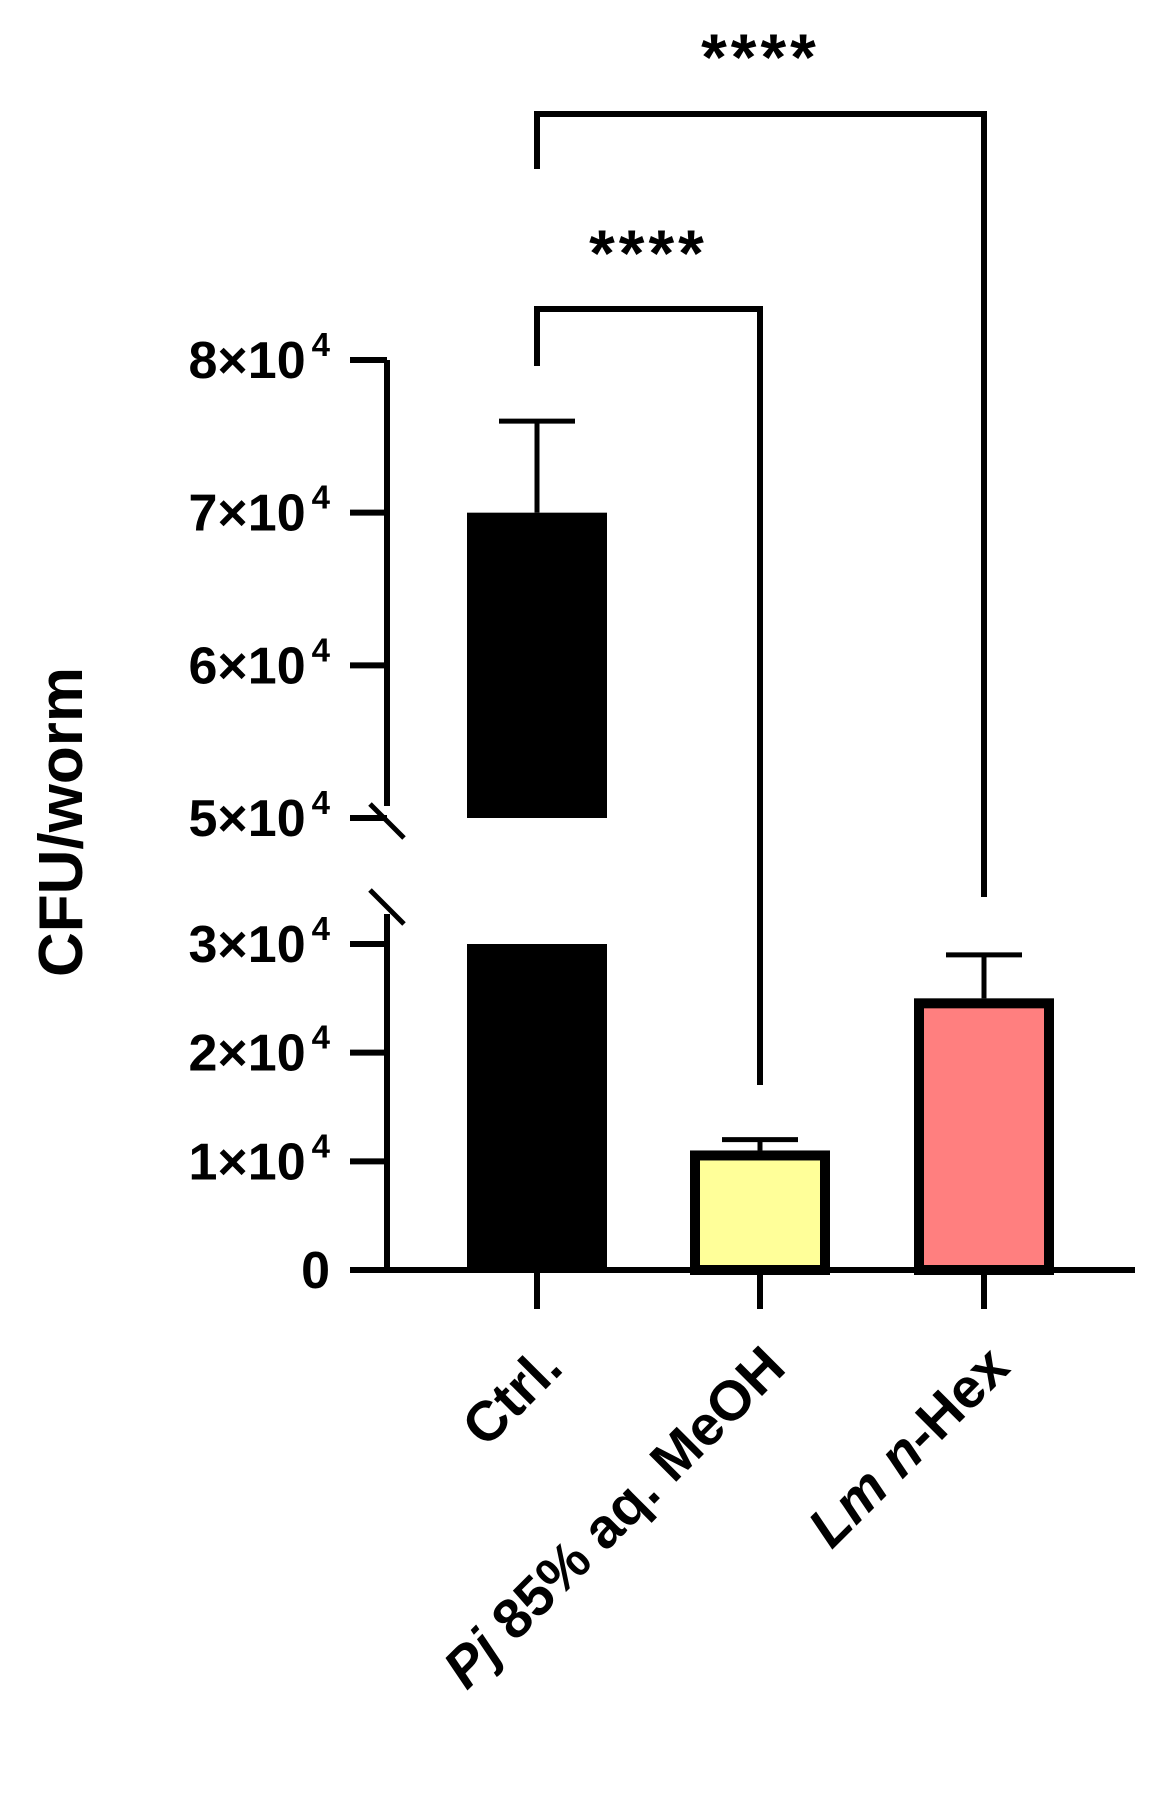  I want to click on x-category-label-0: Ctrl., so click(512, 1396).